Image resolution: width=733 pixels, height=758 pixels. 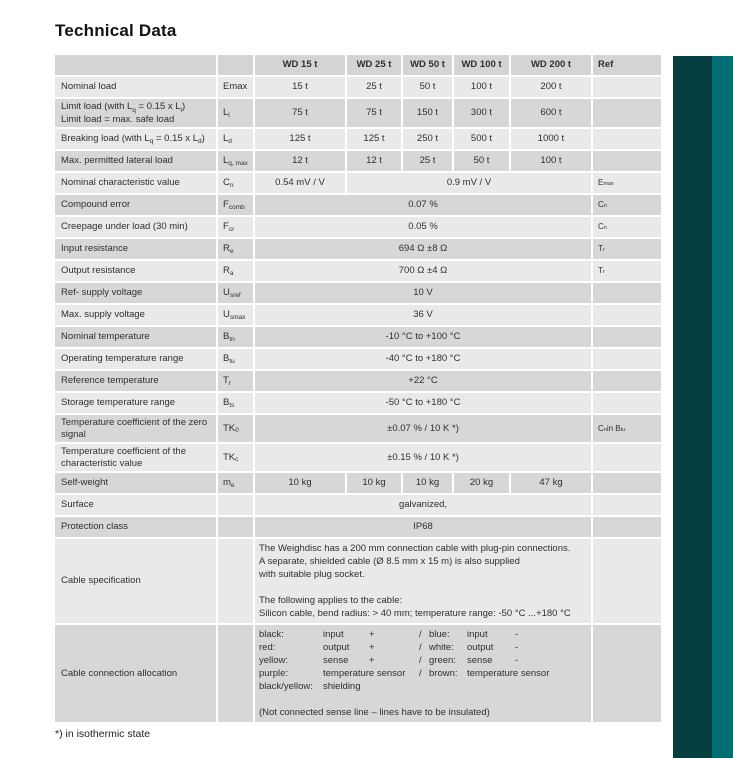 What do you see at coordinates (103, 734) in the screenshot?
I see `footnote: *) in isothermic state` at bounding box center [103, 734].